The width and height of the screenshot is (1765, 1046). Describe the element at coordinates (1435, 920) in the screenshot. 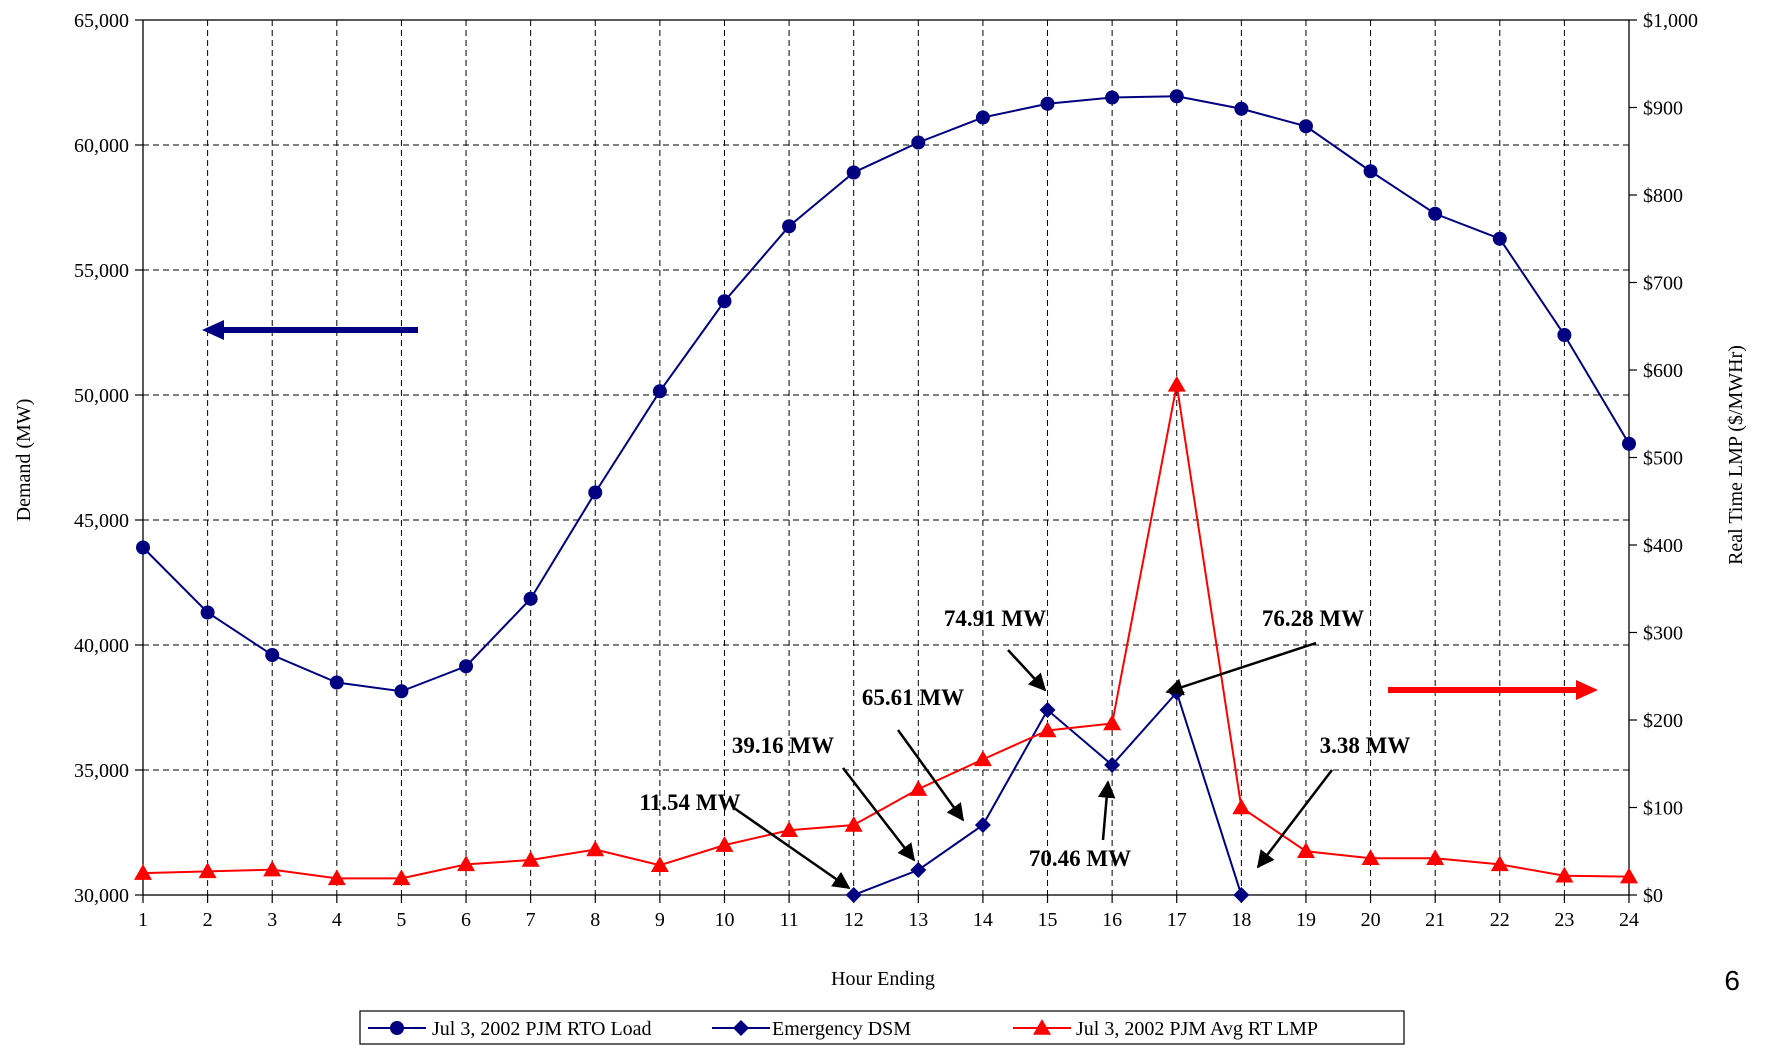

I see `x-tick-label: 21` at that location.